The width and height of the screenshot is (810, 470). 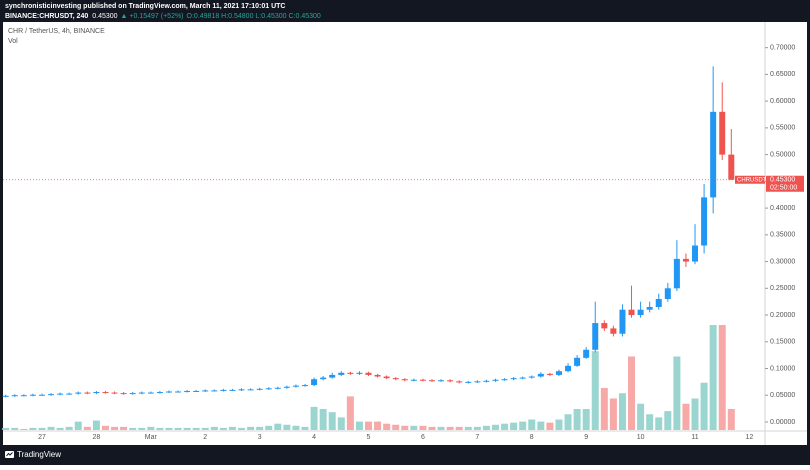 I want to click on y-tick-label: 0.65000, so click(x=782, y=74).